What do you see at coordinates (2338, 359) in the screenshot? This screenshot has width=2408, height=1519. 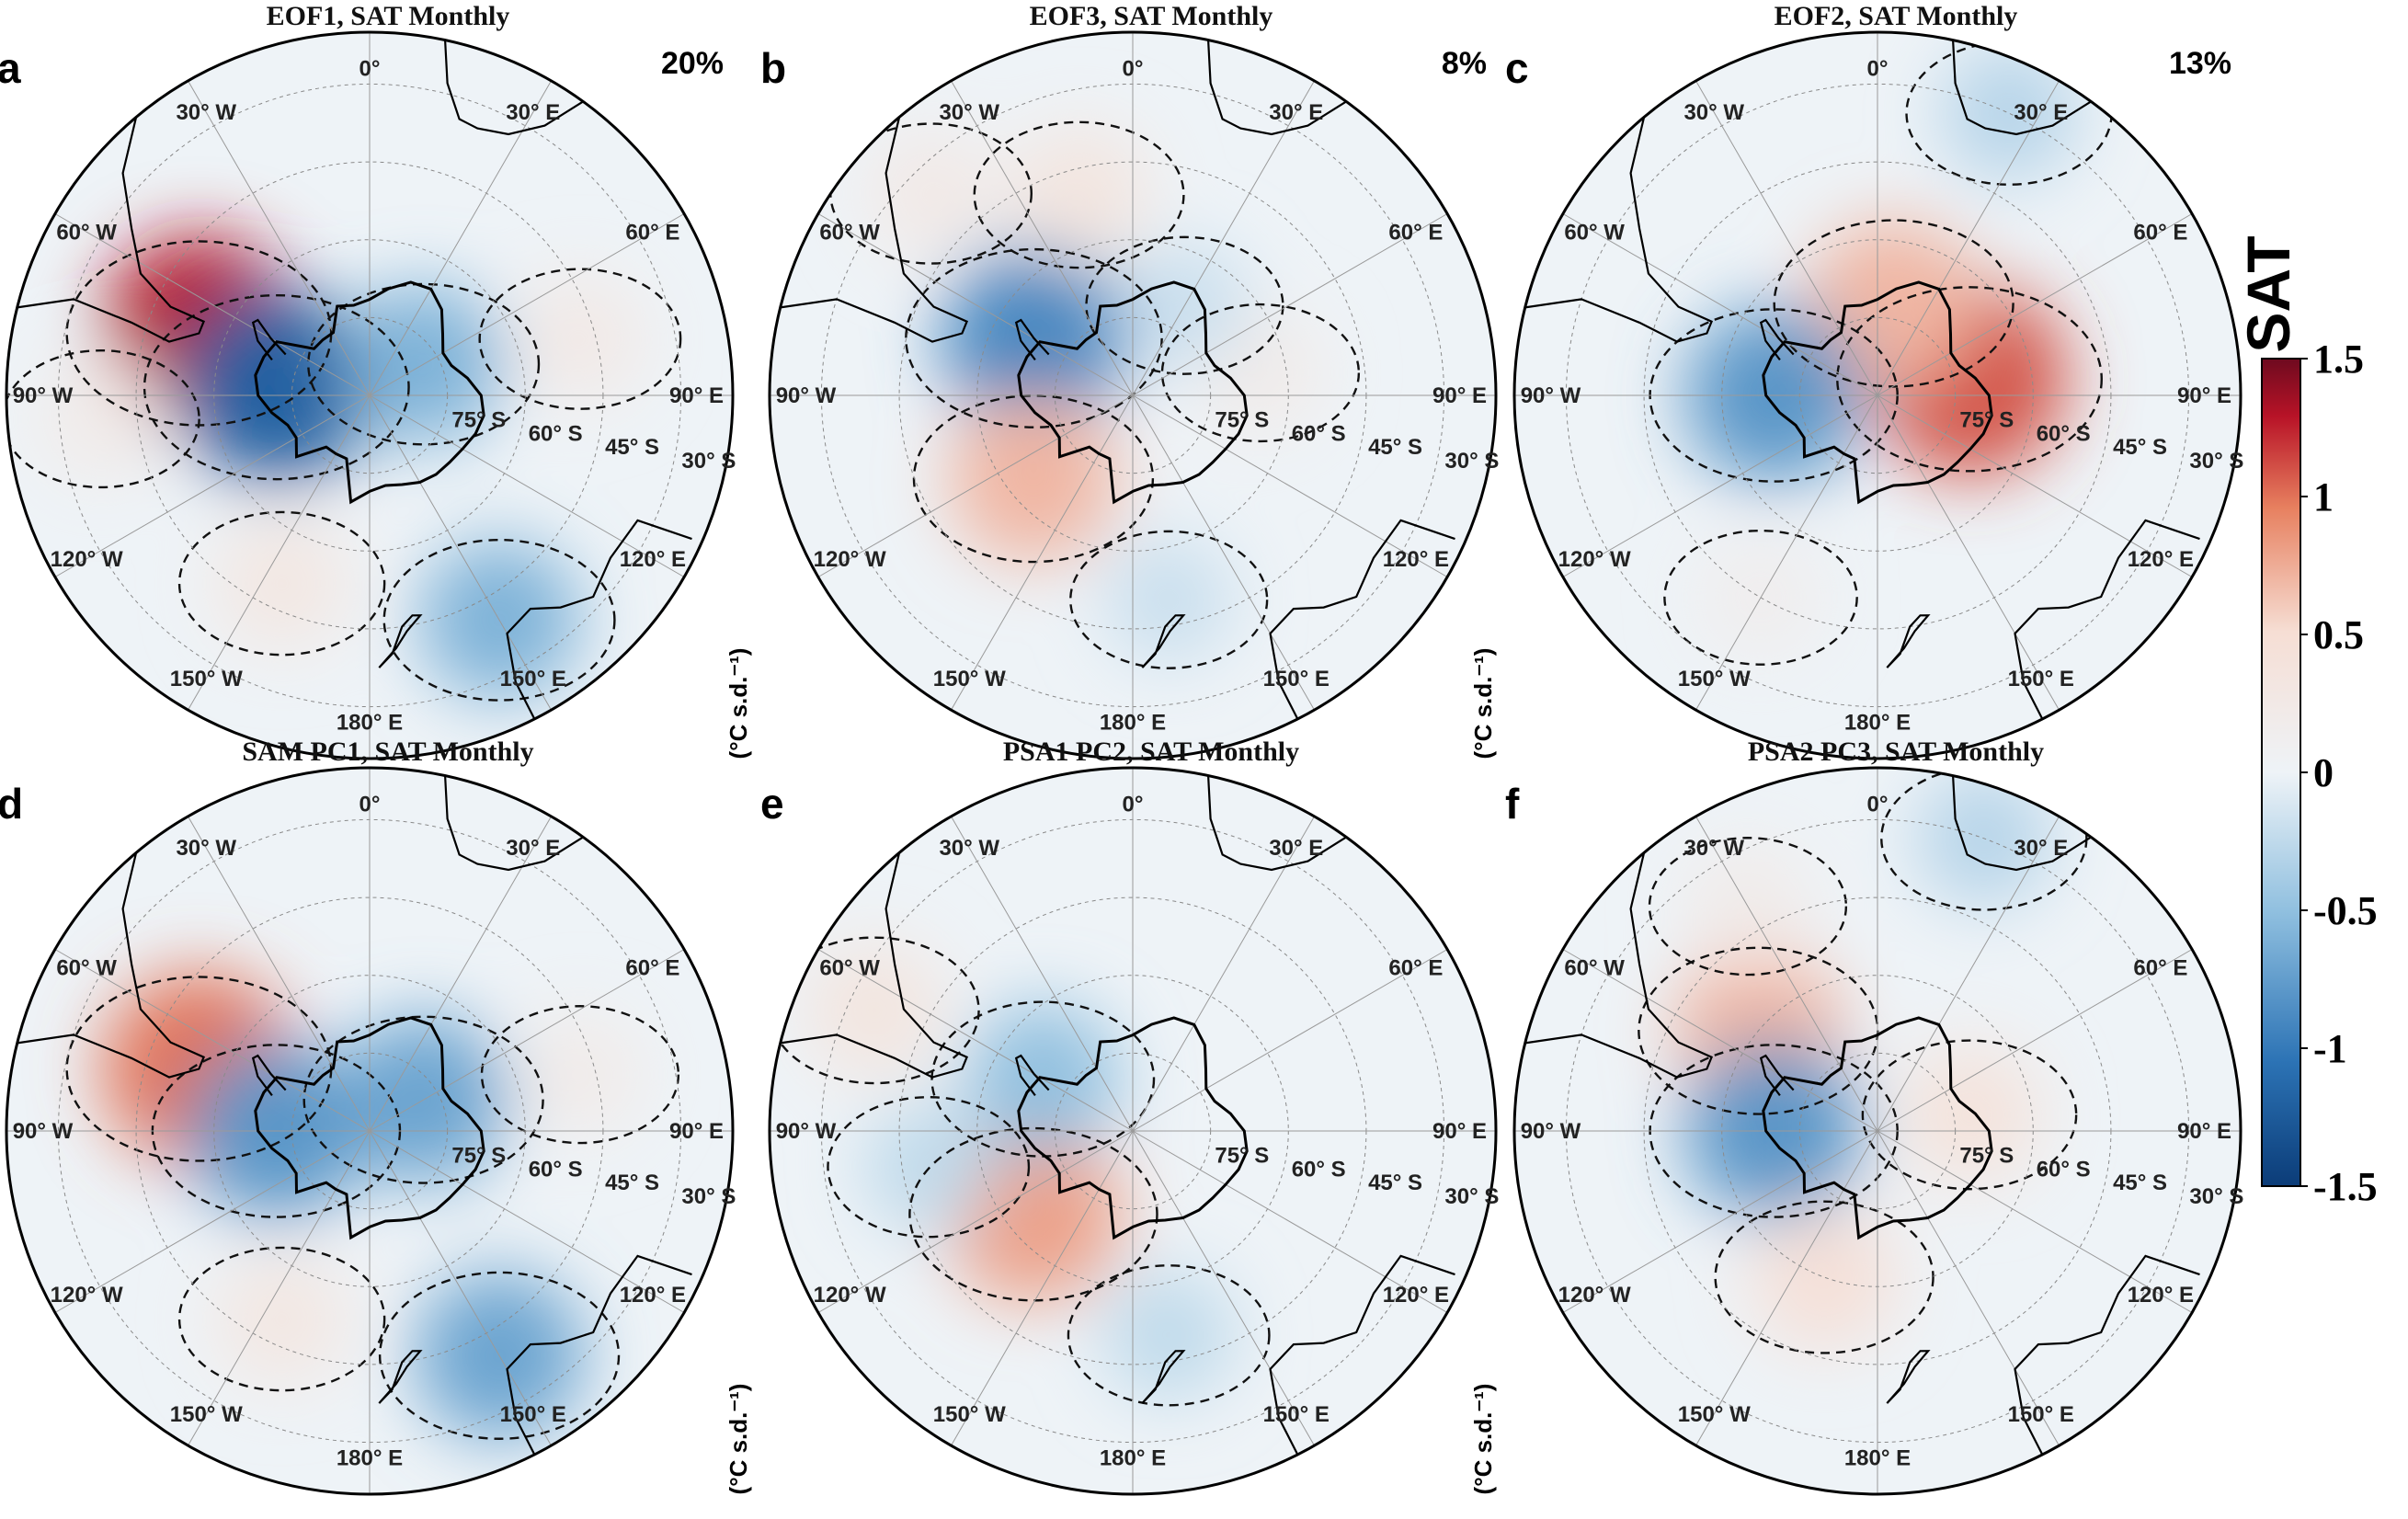 I see `colorbar-tick-label: 1.5` at bounding box center [2338, 359].